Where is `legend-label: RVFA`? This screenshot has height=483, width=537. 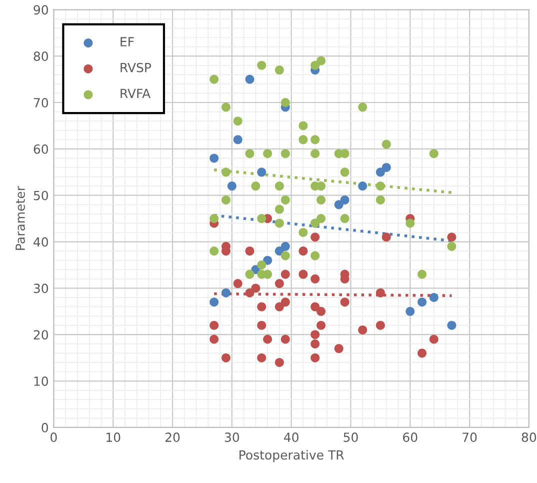 legend-label: RVFA is located at coordinates (135, 93).